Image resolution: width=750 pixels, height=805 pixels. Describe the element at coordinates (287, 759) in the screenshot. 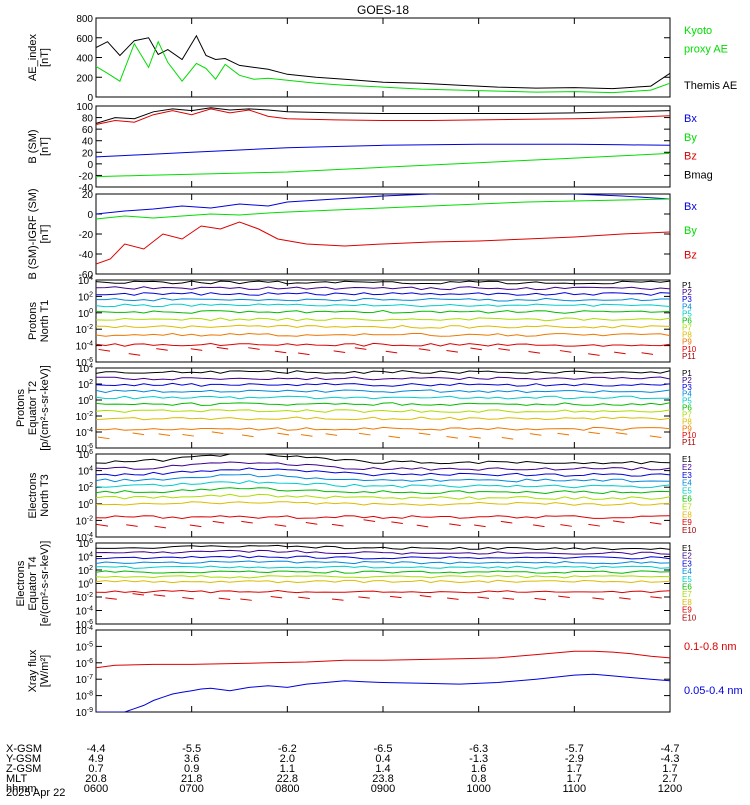

I see `orbit-value: 2.0` at that location.